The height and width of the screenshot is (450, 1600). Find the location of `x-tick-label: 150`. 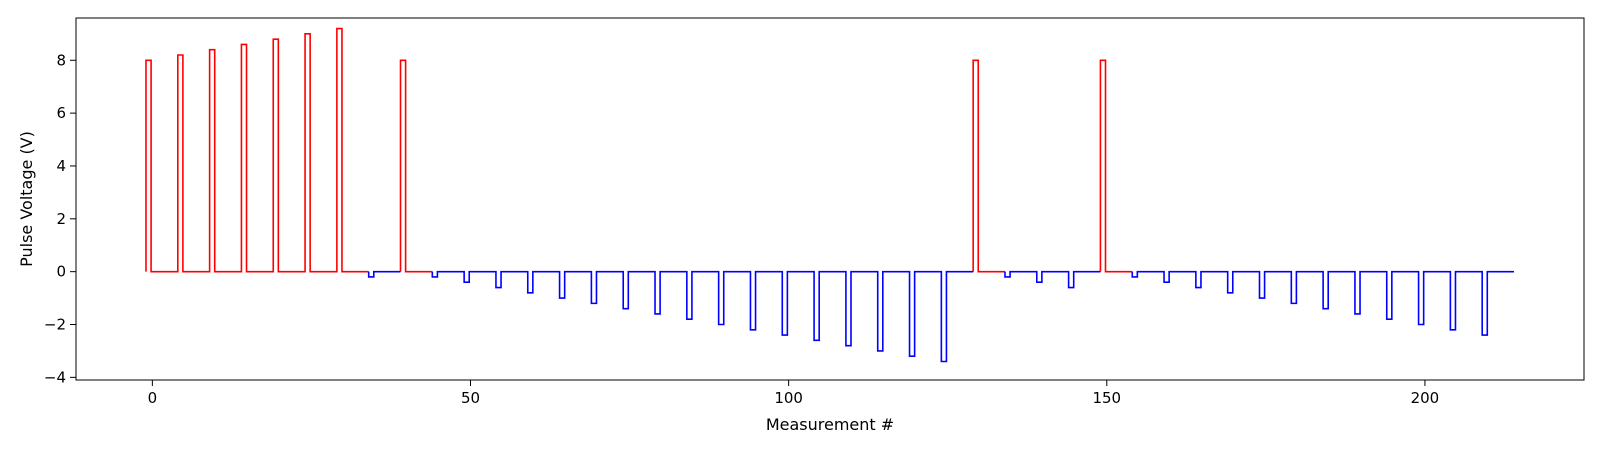

x-tick-label: 150 is located at coordinates (1106, 398).